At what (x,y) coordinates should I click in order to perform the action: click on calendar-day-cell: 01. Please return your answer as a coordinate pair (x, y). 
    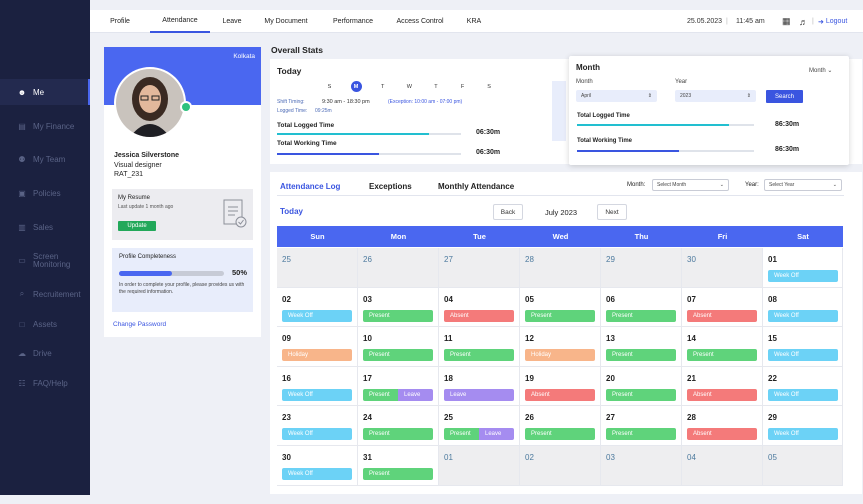
    Looking at the image, I should click on (479, 466).